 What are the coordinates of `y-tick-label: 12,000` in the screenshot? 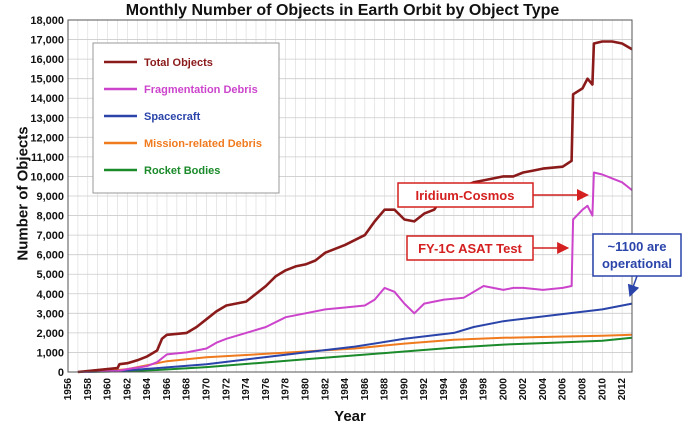 It's located at (47, 138).